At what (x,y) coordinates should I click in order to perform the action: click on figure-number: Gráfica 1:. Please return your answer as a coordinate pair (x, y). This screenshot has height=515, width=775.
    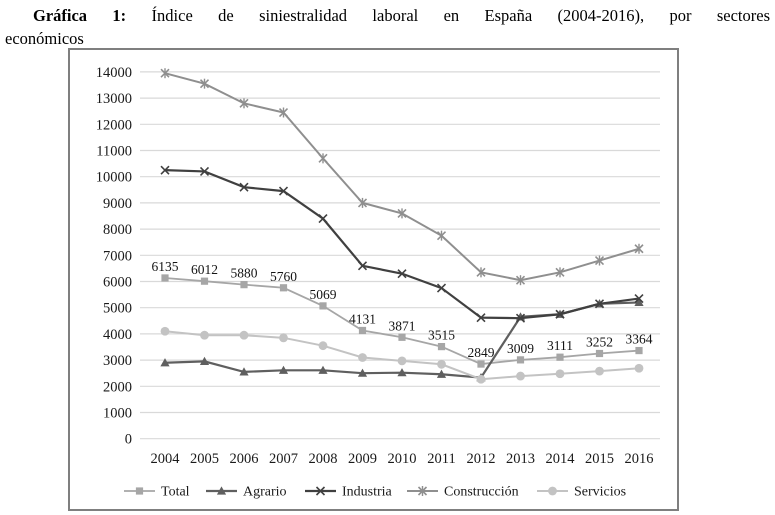
    Looking at the image, I should click on (80, 15).